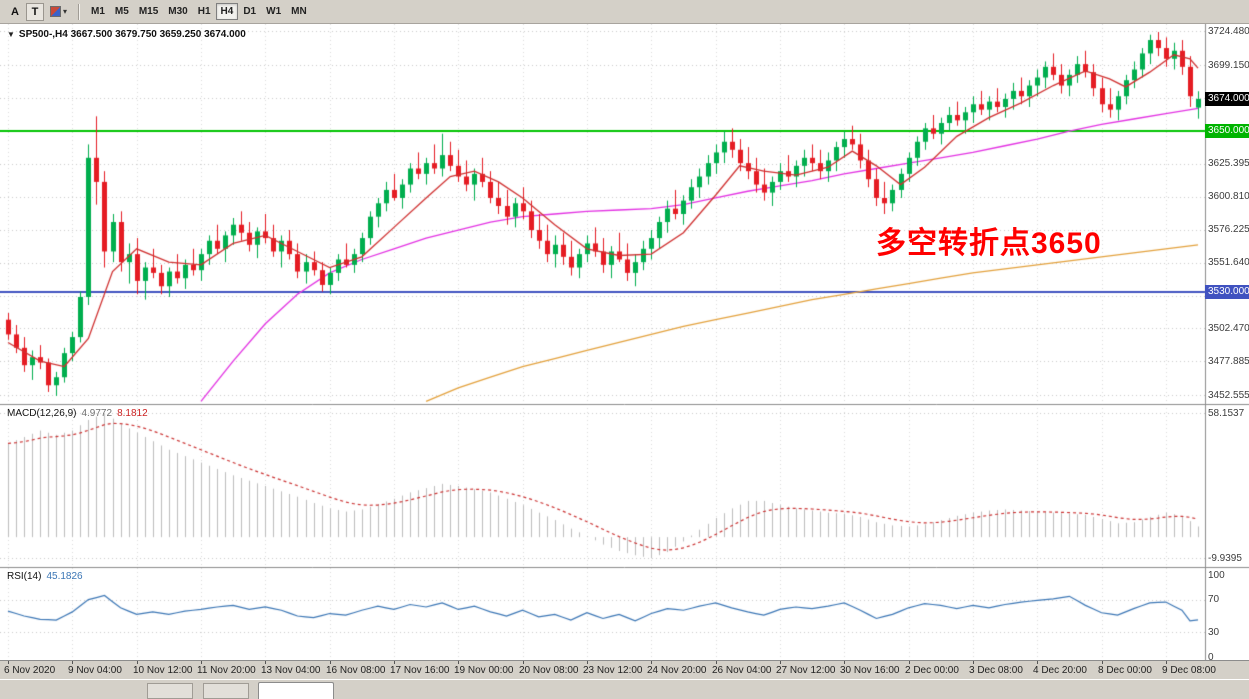  Describe the element at coordinates (1226, 413) in the screenshot. I see `macd-axis-label: 58.1537` at that location.